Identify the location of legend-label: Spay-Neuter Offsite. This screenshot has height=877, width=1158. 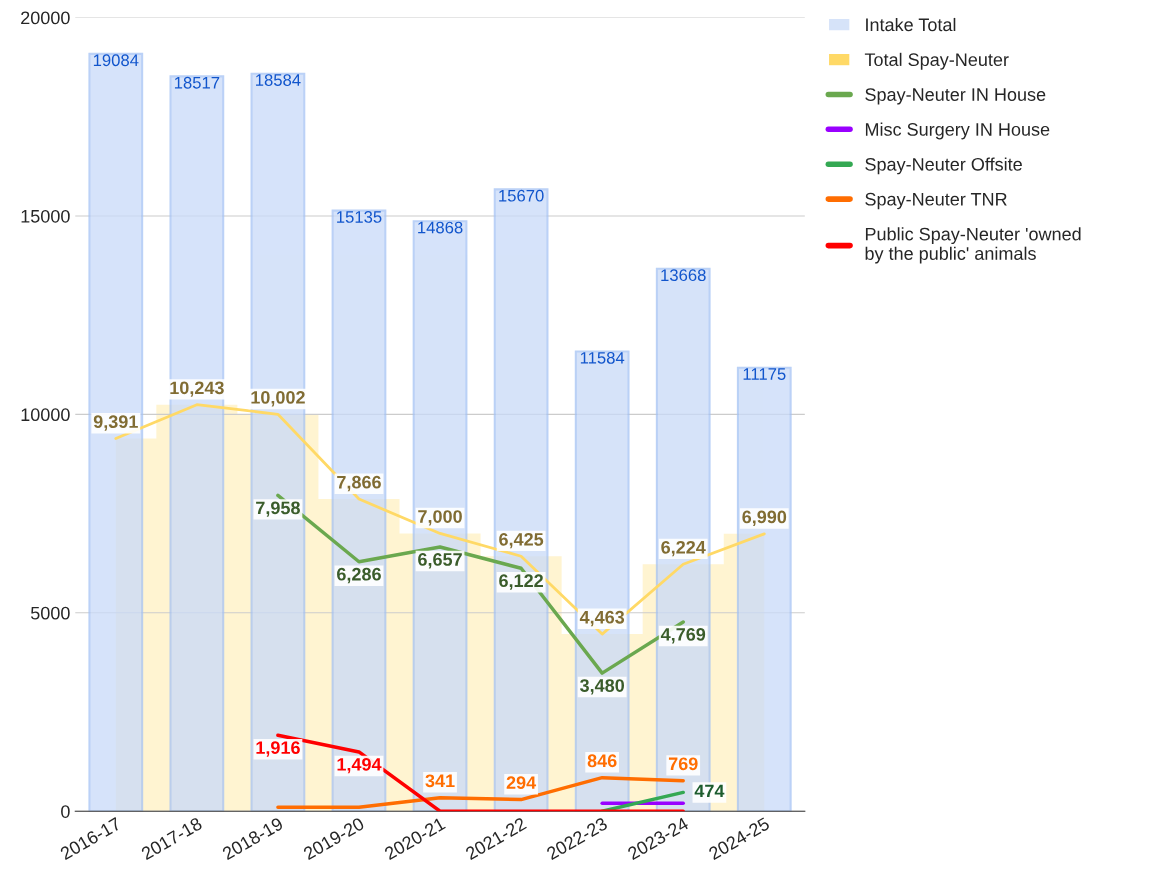
(943, 166).